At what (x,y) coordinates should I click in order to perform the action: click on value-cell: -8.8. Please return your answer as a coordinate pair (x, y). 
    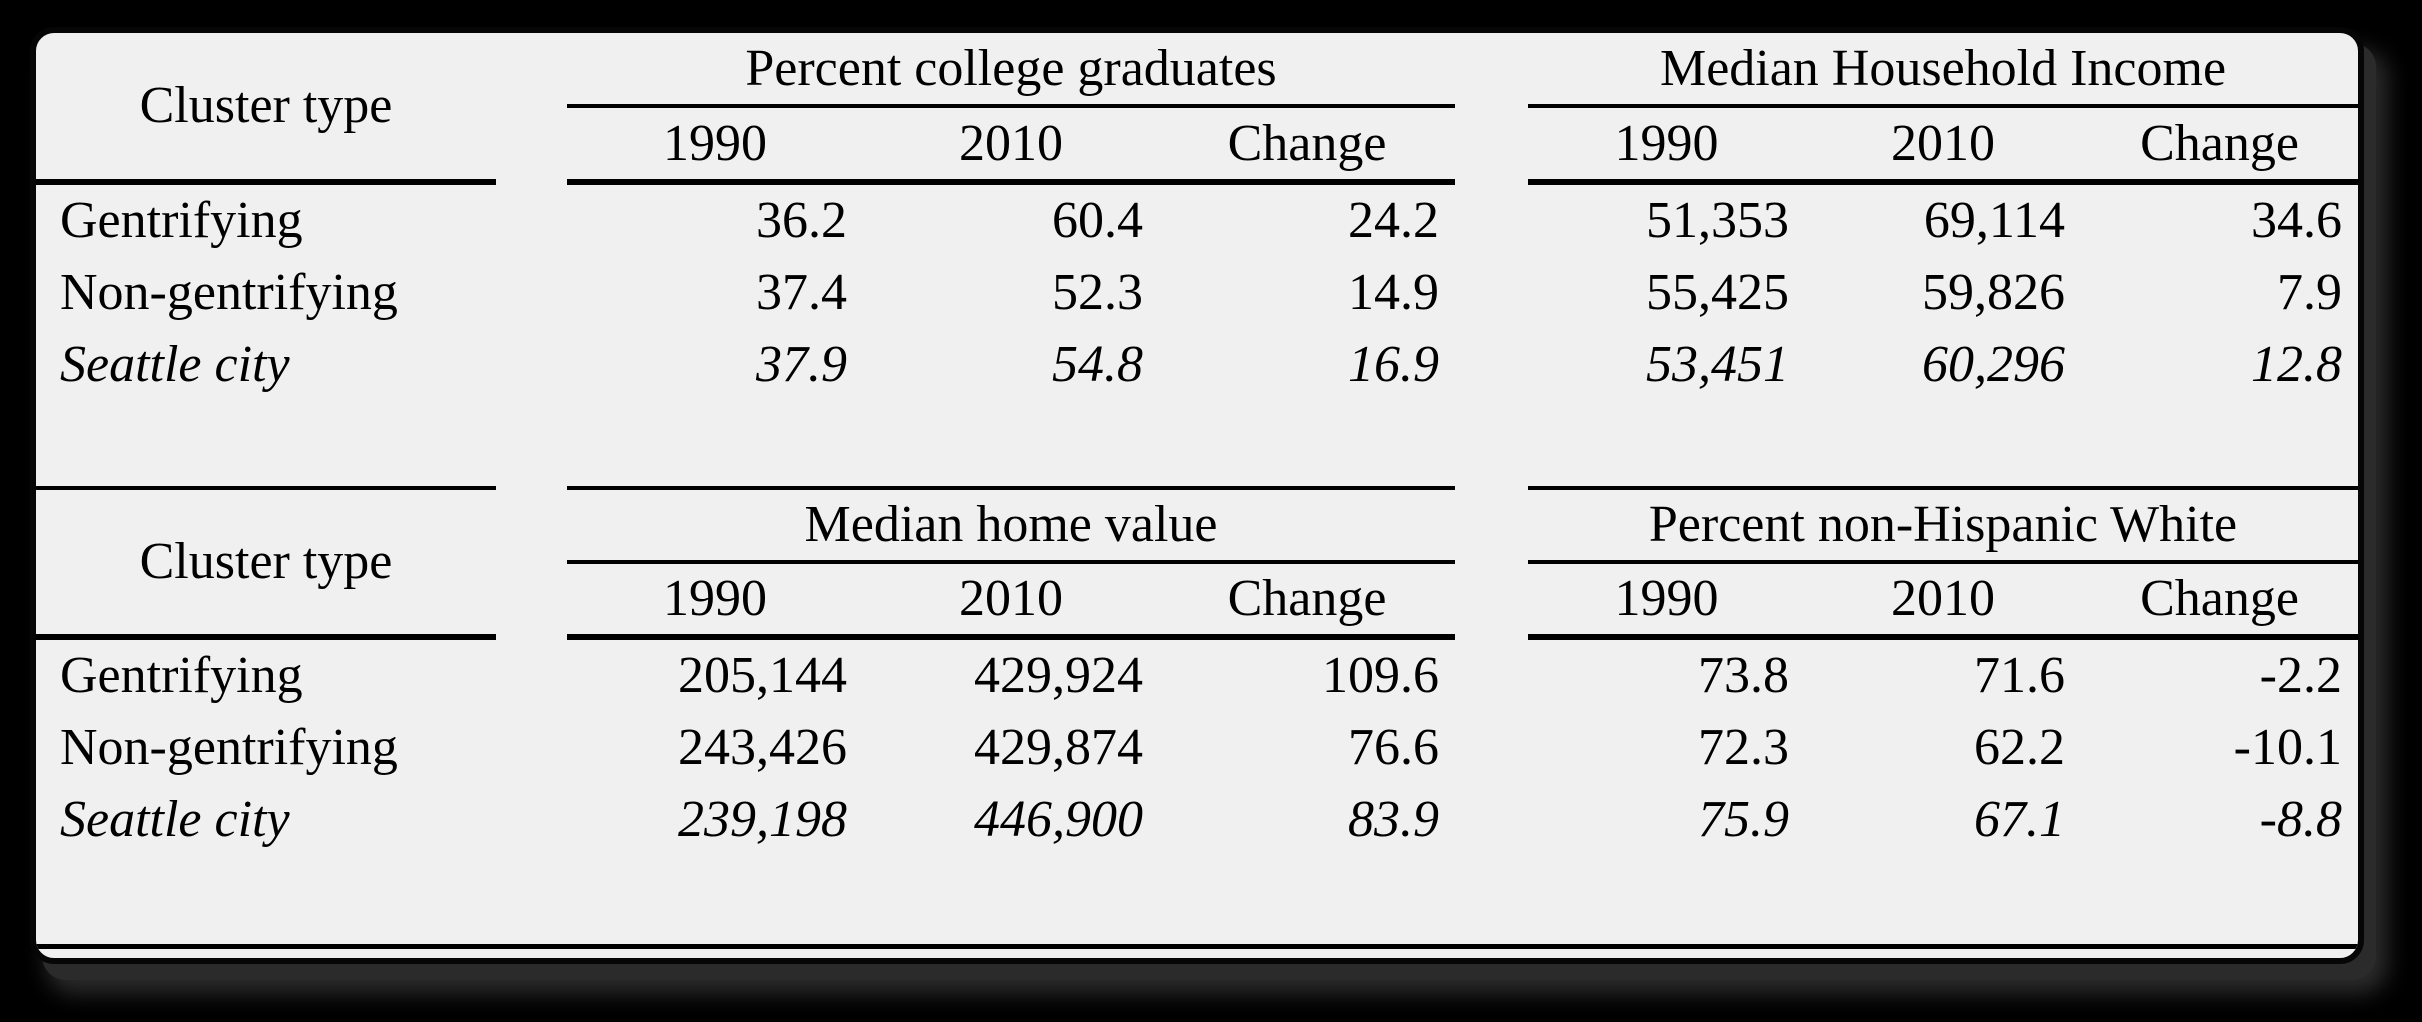
    Looking at the image, I should click on (2300, 819).